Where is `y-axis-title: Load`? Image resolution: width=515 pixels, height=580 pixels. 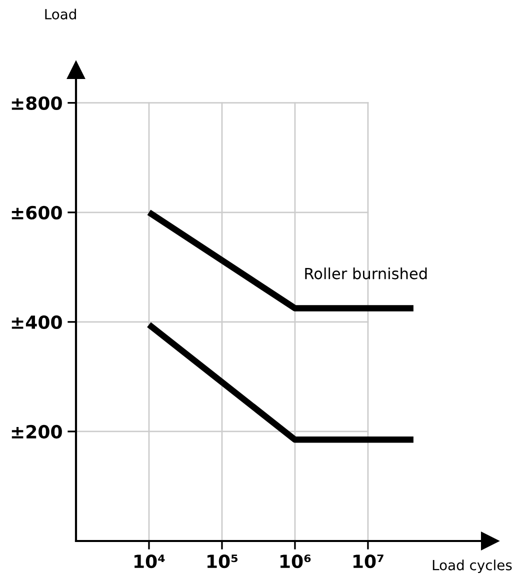
y-axis-title: Load is located at coordinates (60, 14).